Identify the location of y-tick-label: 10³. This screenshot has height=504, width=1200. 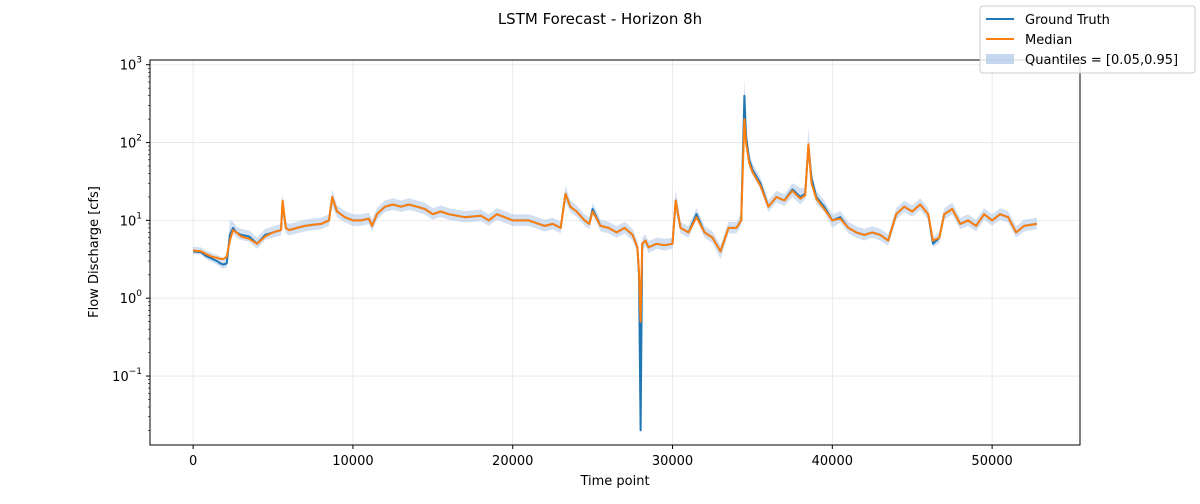
(131, 65).